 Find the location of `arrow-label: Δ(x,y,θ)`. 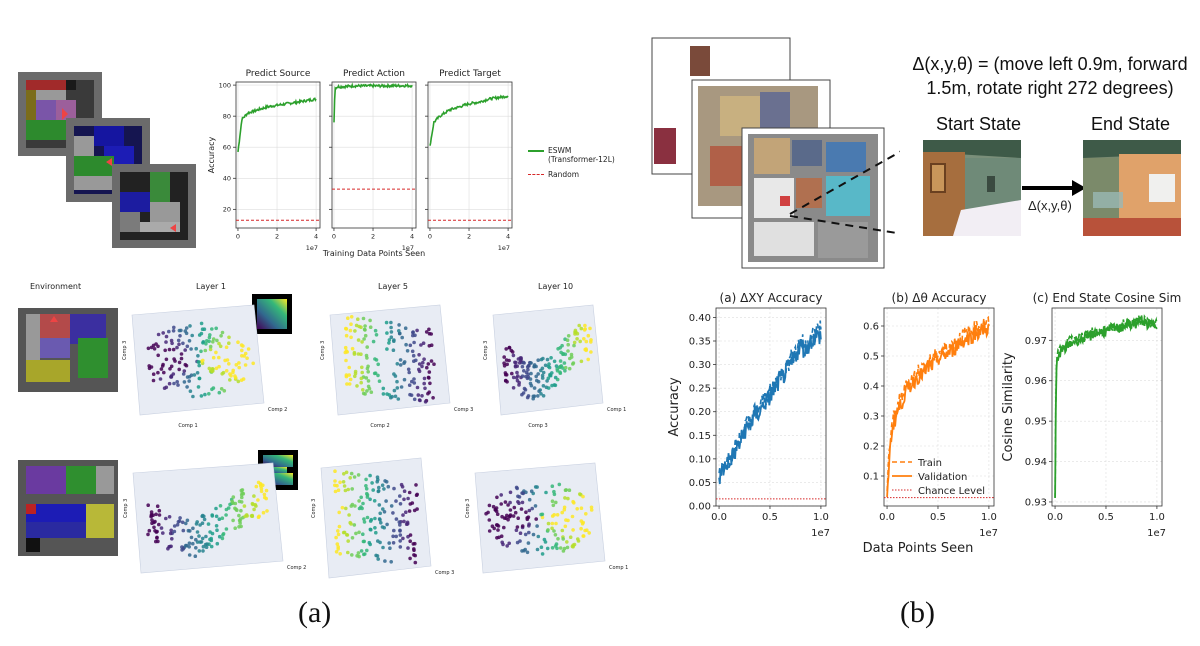

arrow-label: Δ(x,y,θ) is located at coordinates (1050, 205).